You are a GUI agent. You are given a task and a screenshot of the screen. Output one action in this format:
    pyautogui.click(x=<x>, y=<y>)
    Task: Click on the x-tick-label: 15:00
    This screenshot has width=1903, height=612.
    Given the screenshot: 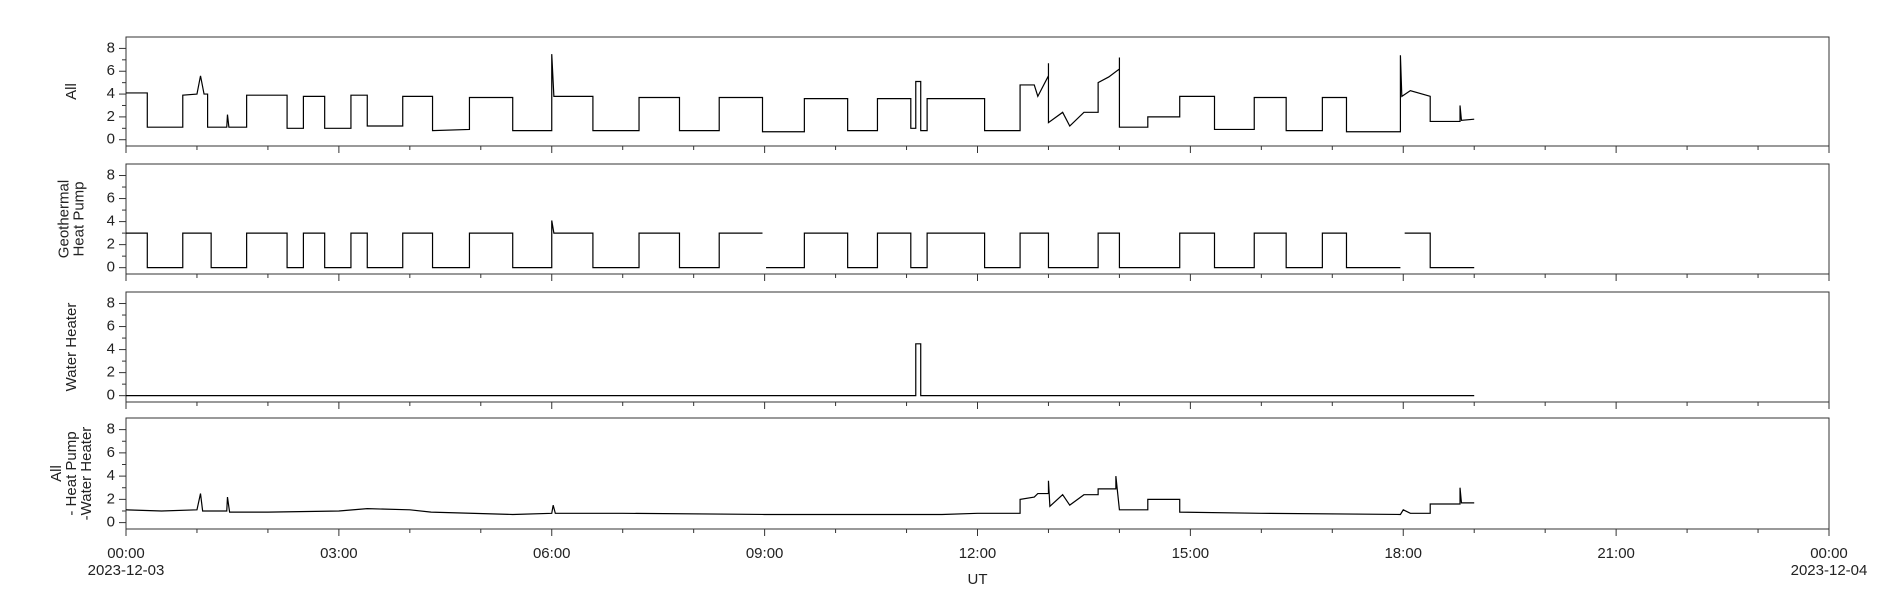 What is the action you would take?
    pyautogui.click(x=1191, y=553)
    